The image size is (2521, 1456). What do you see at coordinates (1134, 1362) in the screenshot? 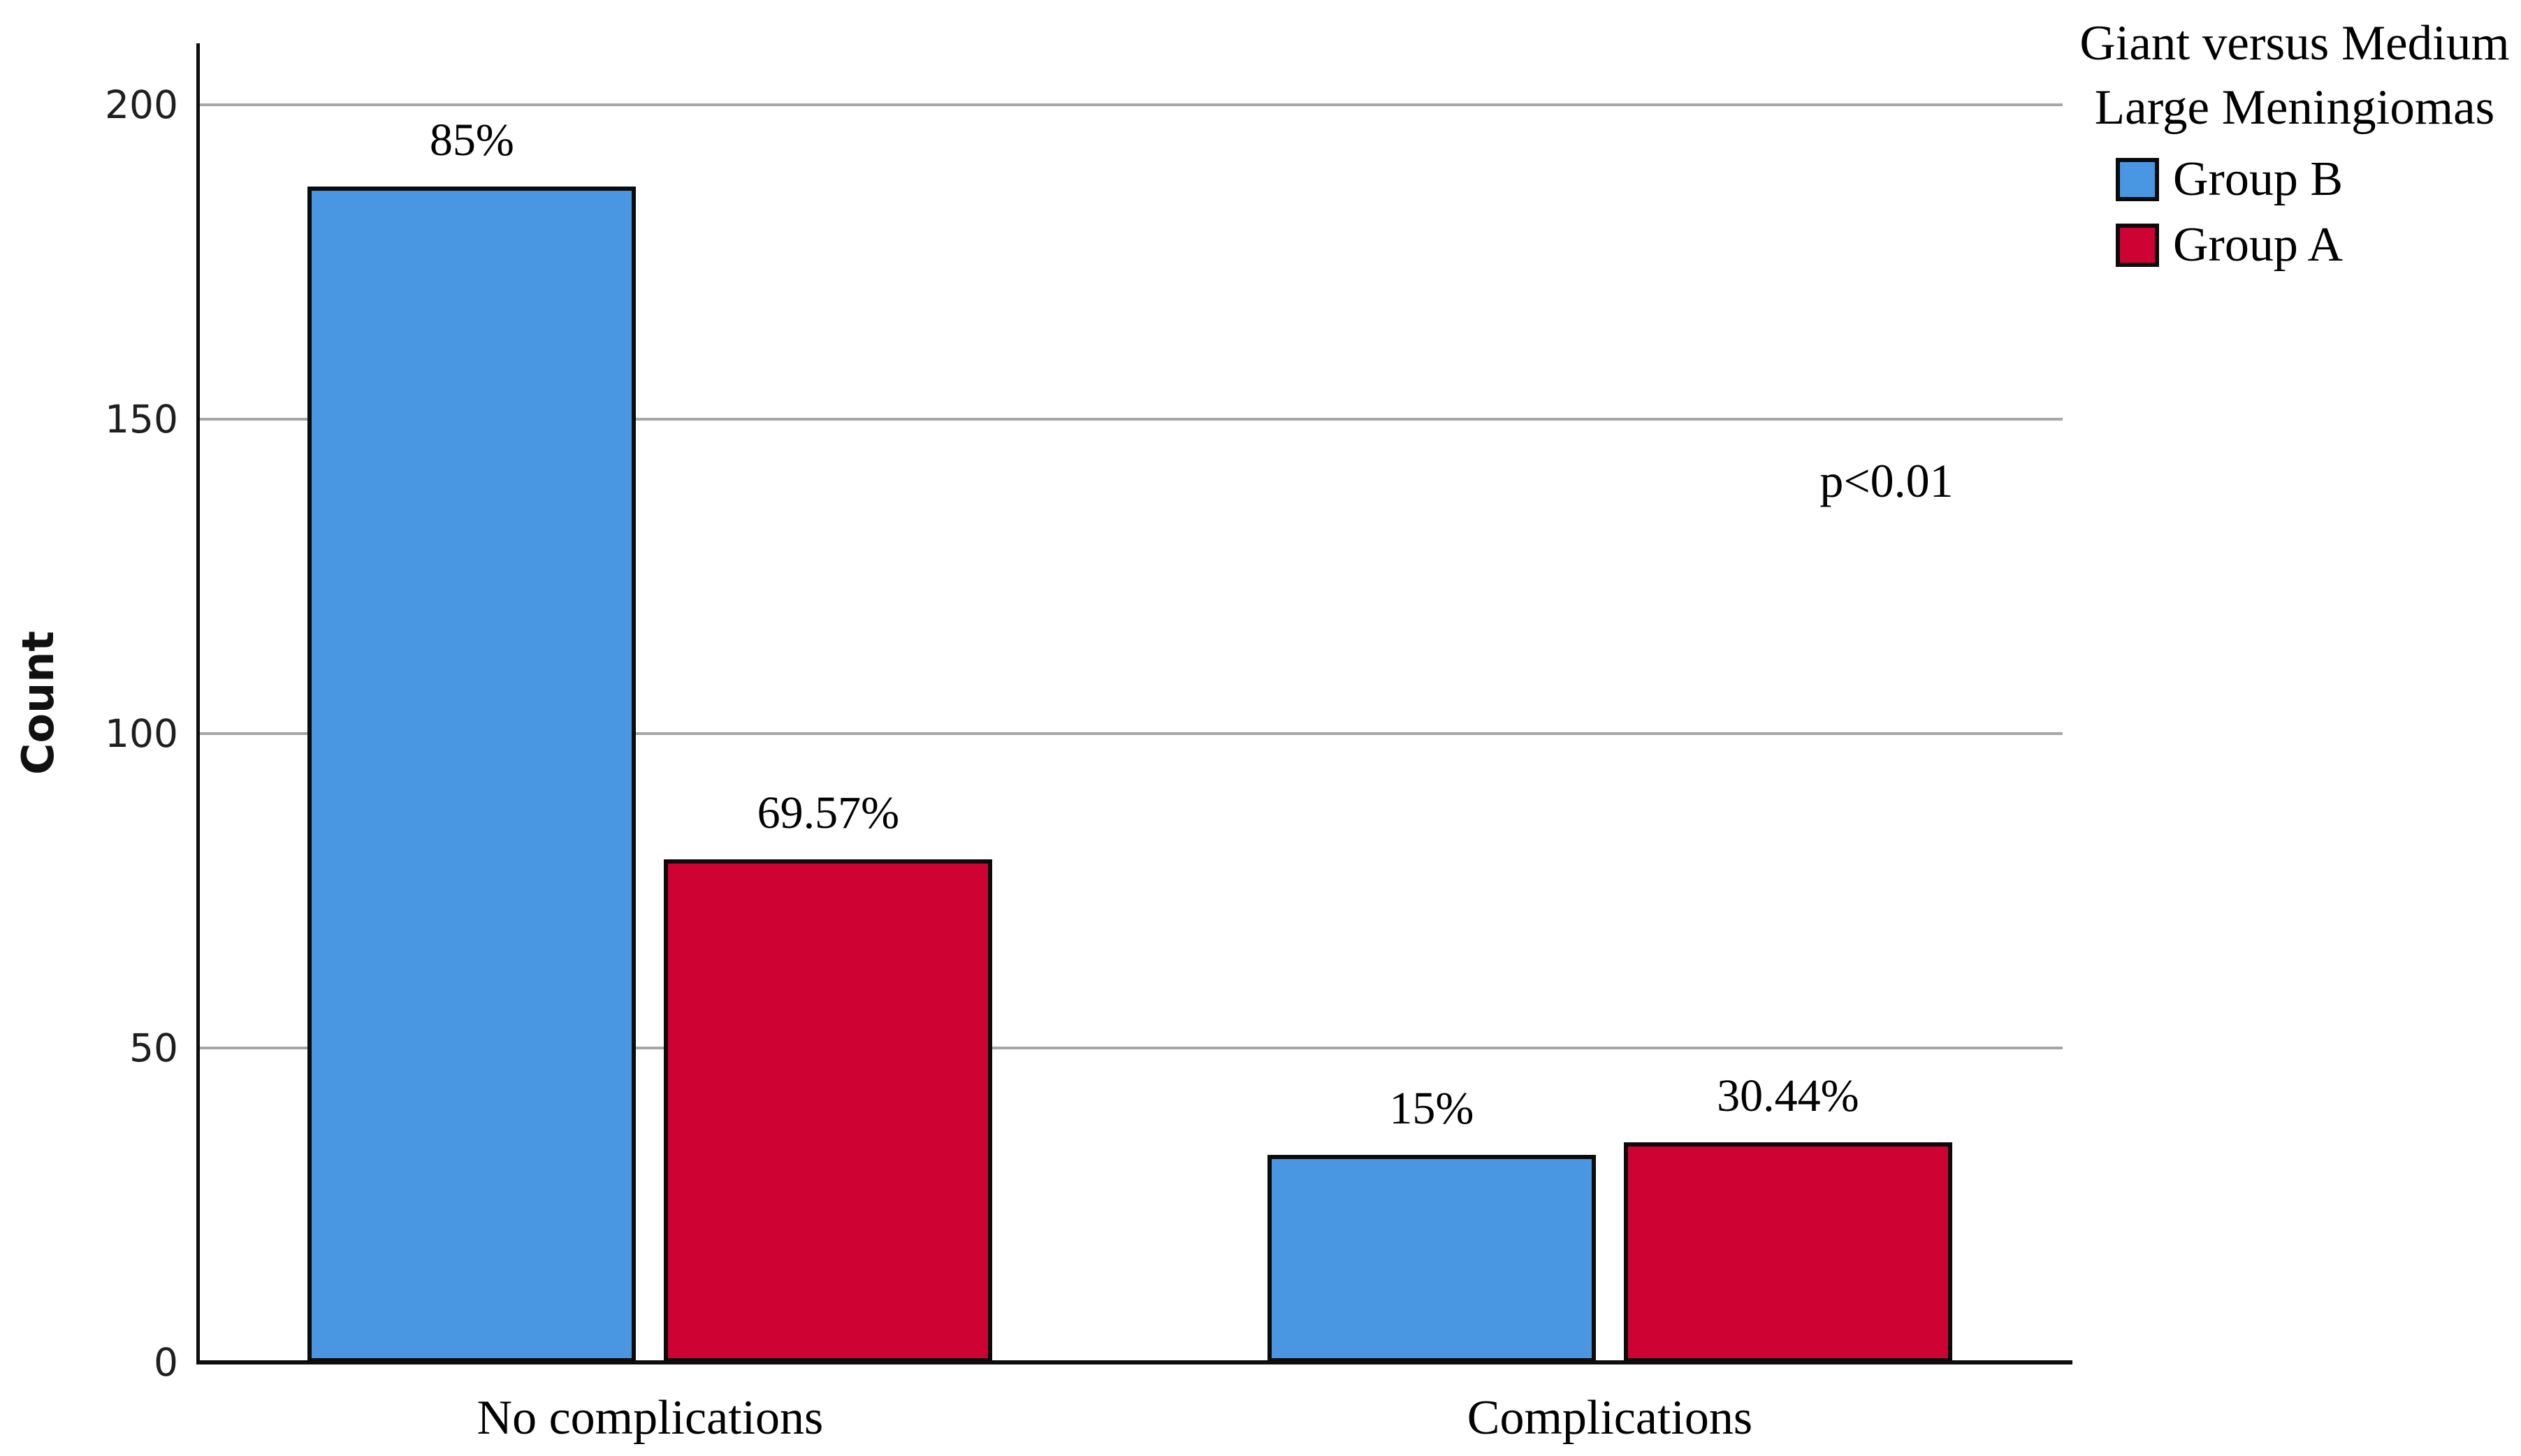
I see `x-axis-line` at bounding box center [1134, 1362].